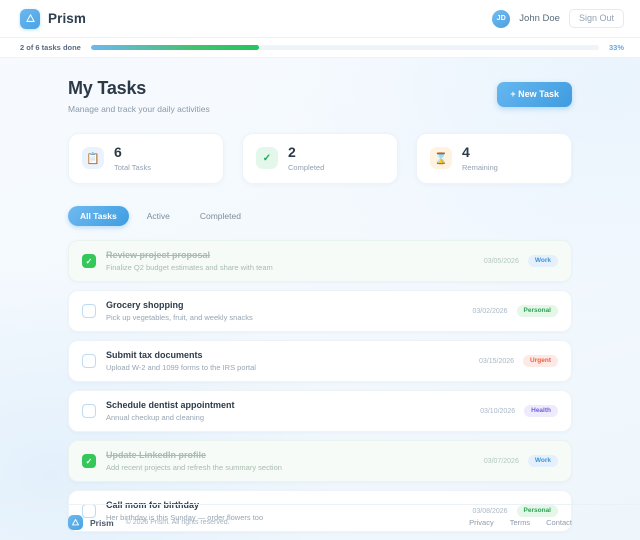  Describe the element at coordinates (177, 522) in the screenshot. I see `footer-copyright: © 2026 Prism. All rights reserved.` at that location.